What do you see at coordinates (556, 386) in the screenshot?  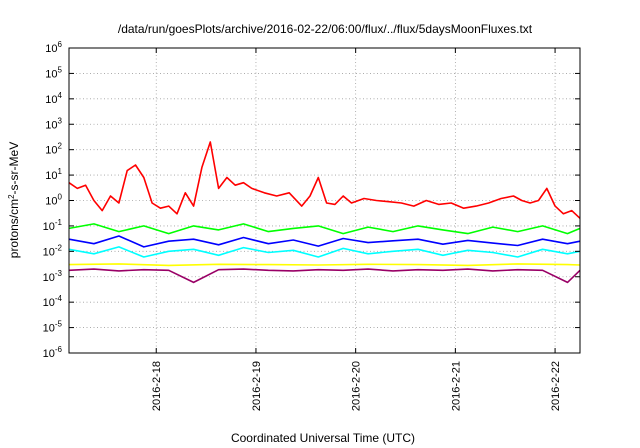 I see `x-tick-label: 2016-2-22` at bounding box center [556, 386].